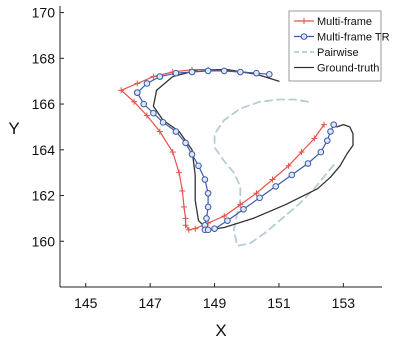  I want to click on y-tick-label: 160, so click(44, 241).